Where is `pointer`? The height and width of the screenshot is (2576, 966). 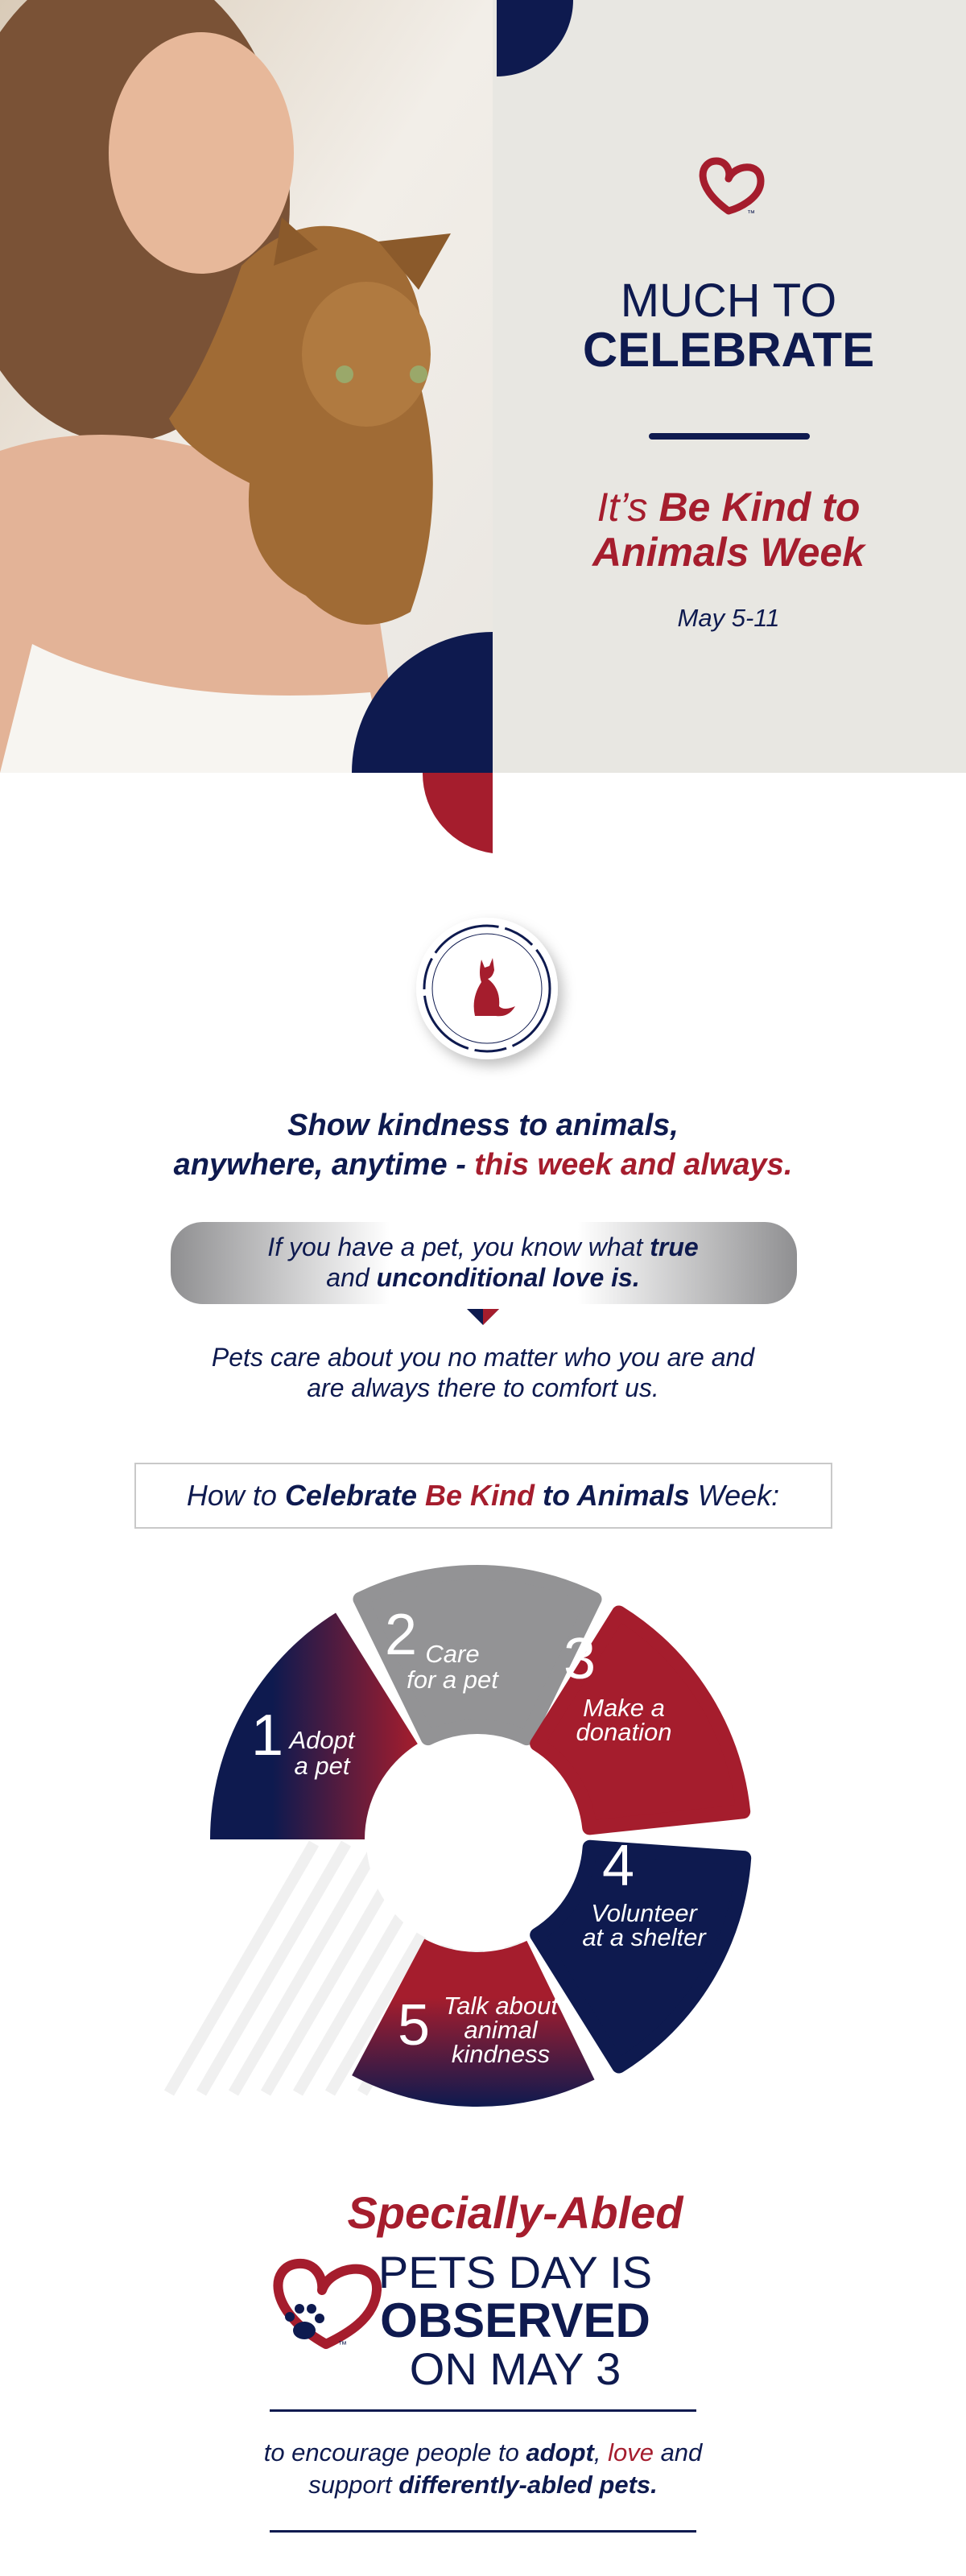
pointer is located at coordinates (491, 1317).